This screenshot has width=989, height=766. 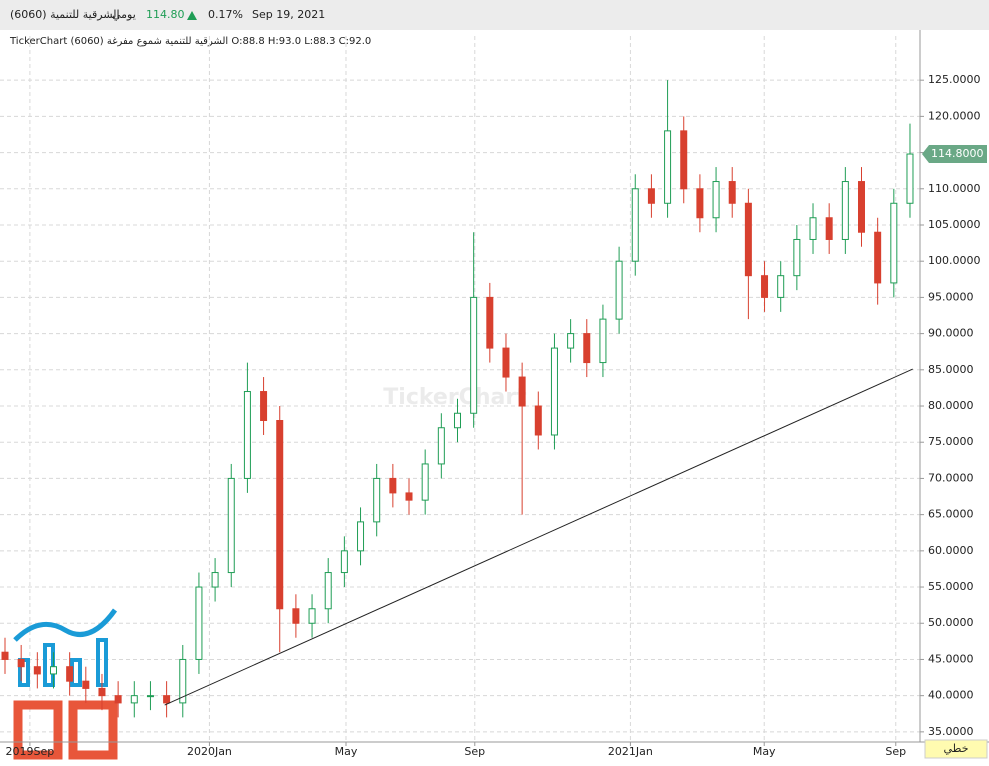 What do you see at coordinates (225, 14) in the screenshot?
I see `change: 0.17%` at bounding box center [225, 14].